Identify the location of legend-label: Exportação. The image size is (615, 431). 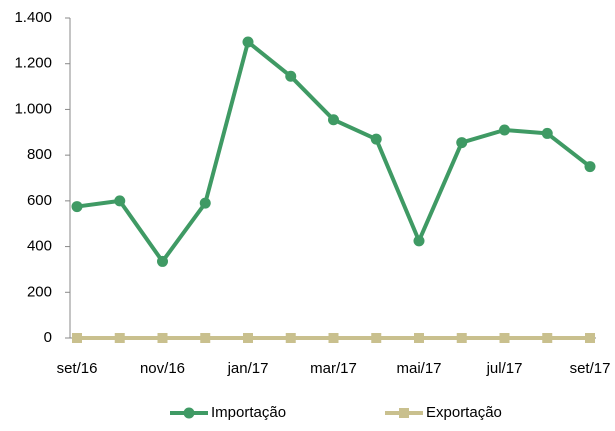
(464, 412).